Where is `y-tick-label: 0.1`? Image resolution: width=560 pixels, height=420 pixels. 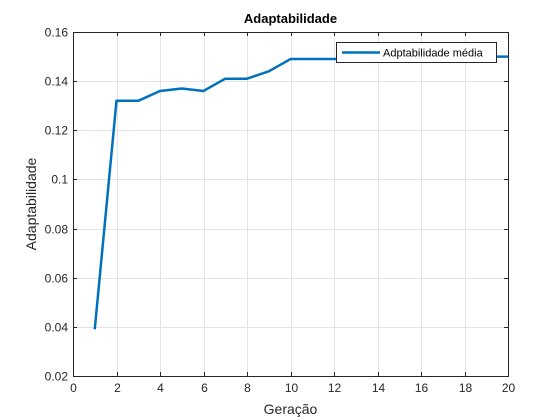 y-tick-label: 0.1 is located at coordinates (59, 180).